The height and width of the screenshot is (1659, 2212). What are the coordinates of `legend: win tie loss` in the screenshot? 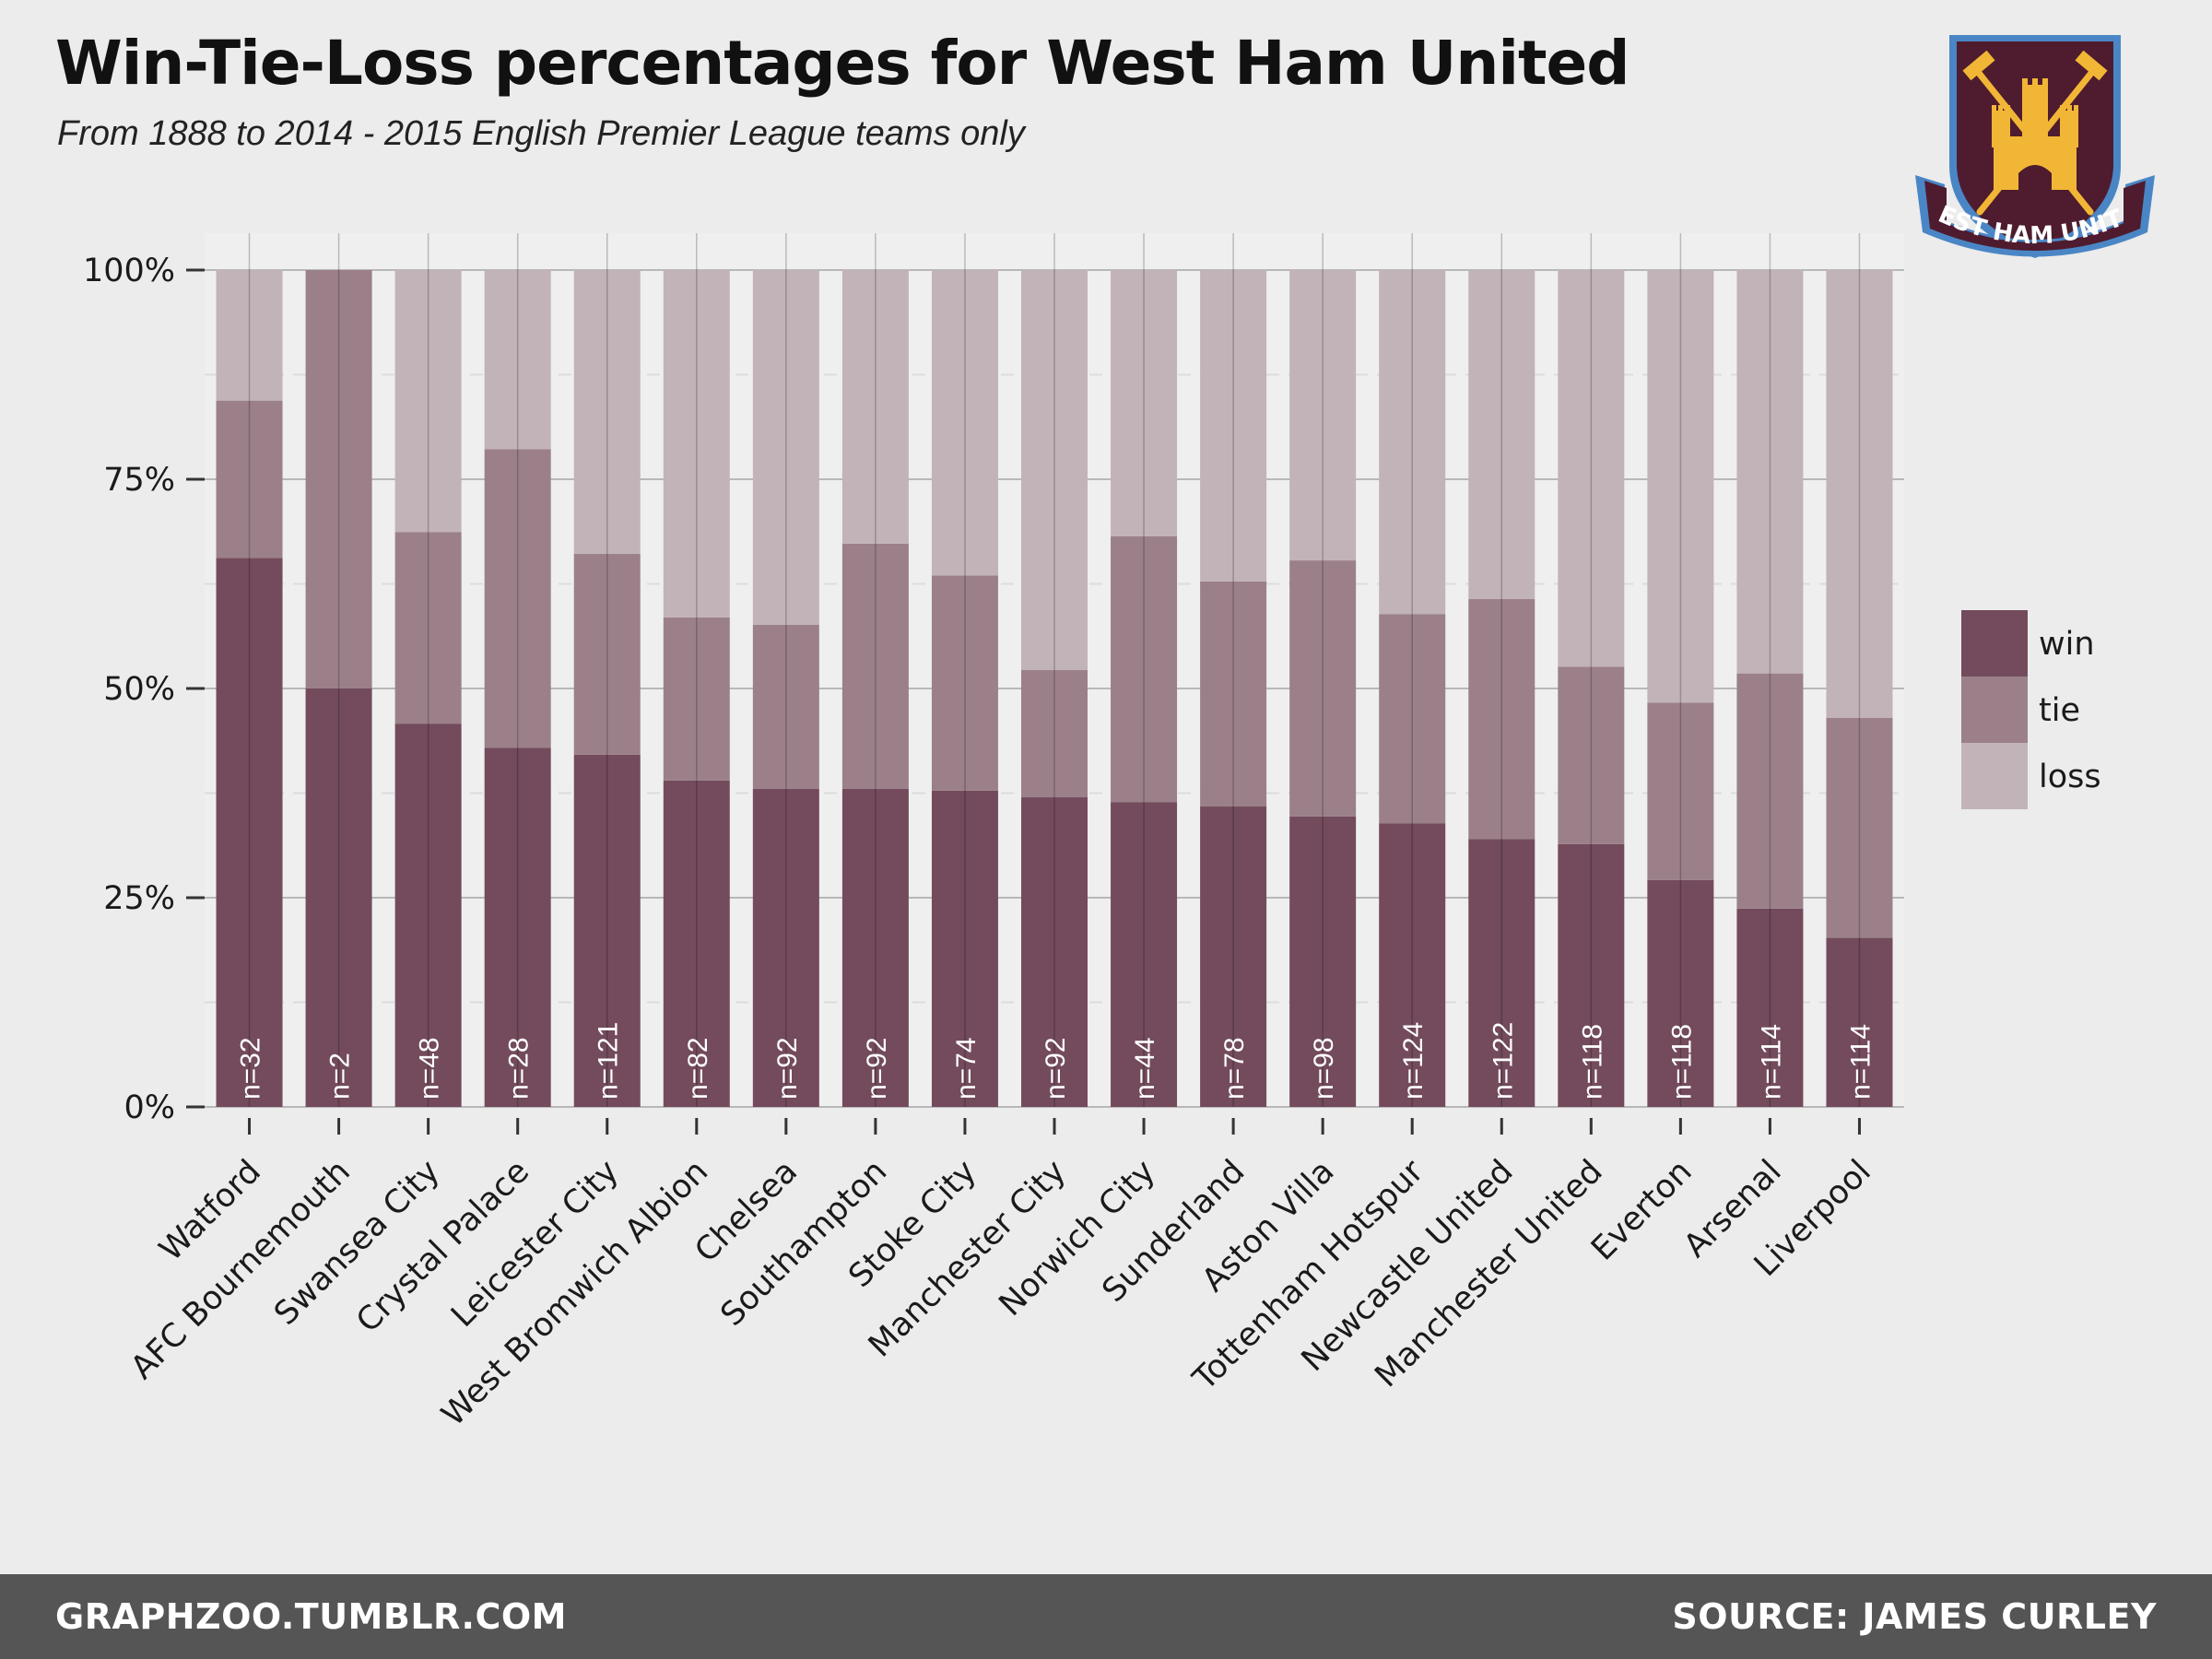 It's located at (2031, 709).